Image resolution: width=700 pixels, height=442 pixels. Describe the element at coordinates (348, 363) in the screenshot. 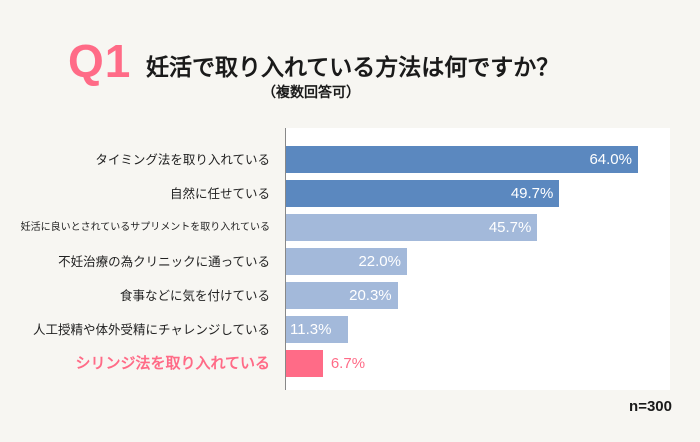

I see `value-label: 6.7%` at that location.